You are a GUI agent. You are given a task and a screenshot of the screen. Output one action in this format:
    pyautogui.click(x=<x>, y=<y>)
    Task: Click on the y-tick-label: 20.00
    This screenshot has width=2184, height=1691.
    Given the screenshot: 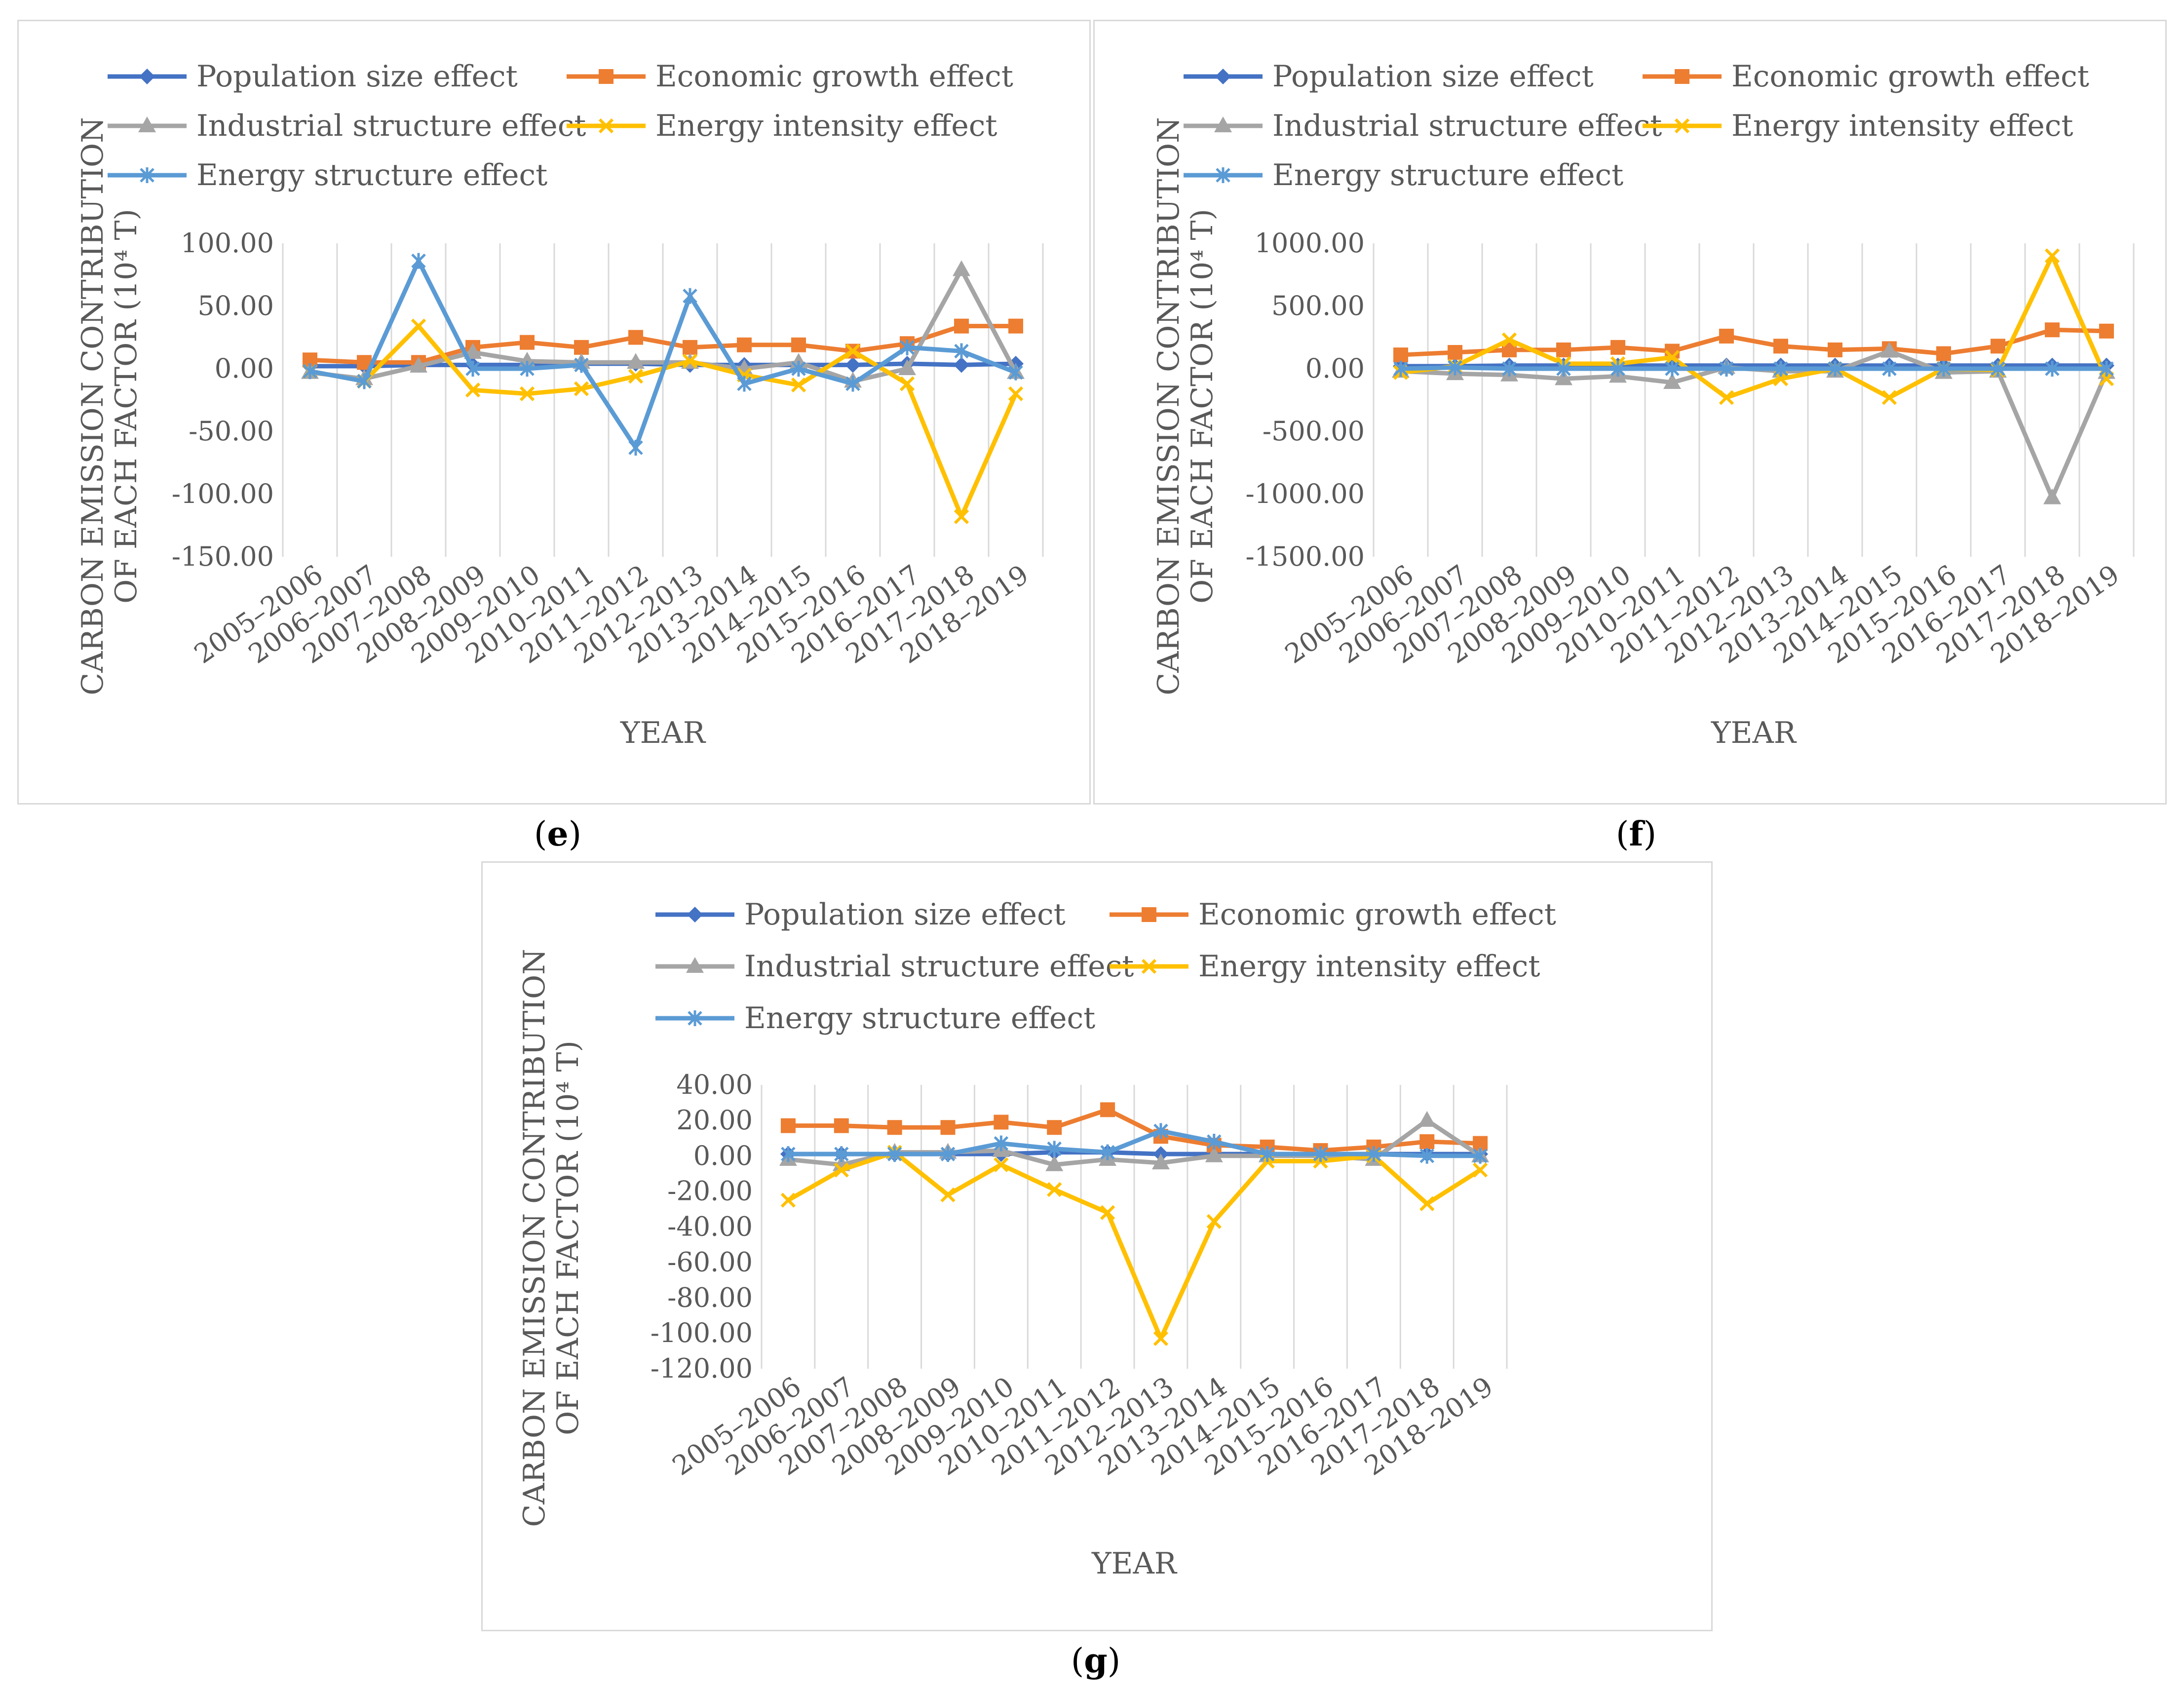 What is the action you would take?
    pyautogui.click(x=714, y=1120)
    